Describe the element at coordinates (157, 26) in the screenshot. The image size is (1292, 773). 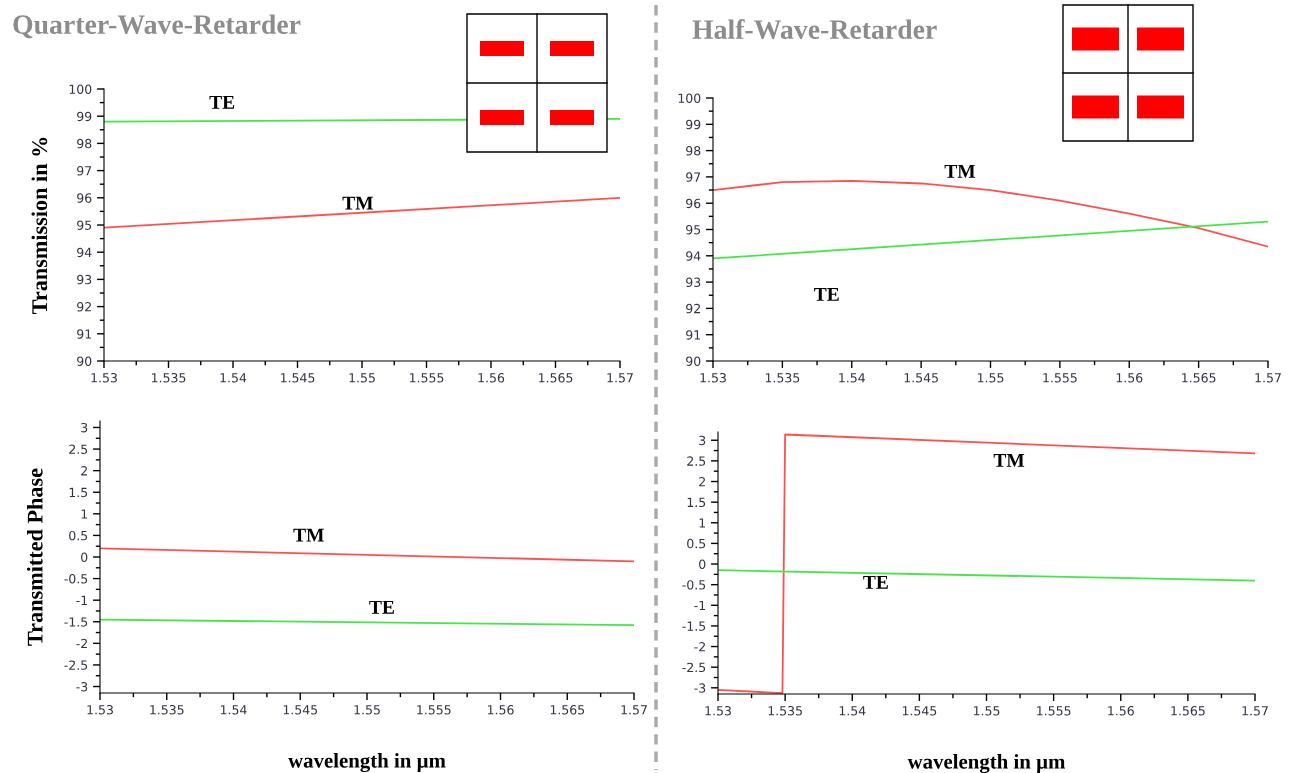
I see `chart-title: Quarter-Wave-Retarder` at that location.